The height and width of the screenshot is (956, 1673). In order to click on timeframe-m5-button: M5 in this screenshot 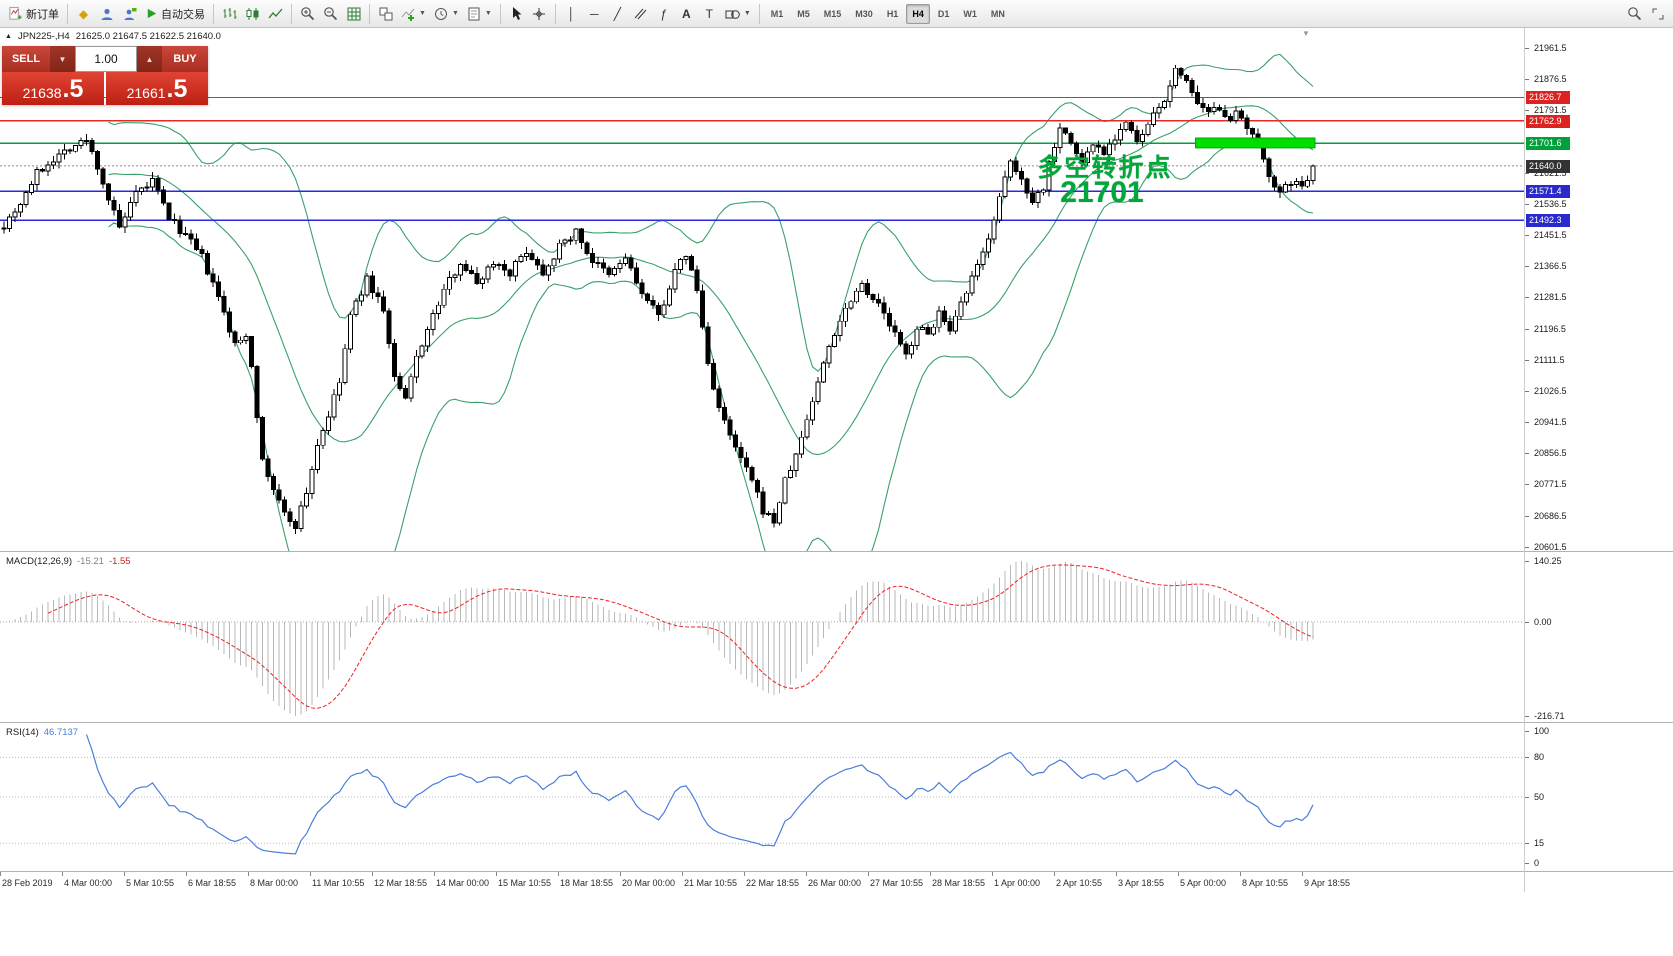, I will do `click(803, 13)`.